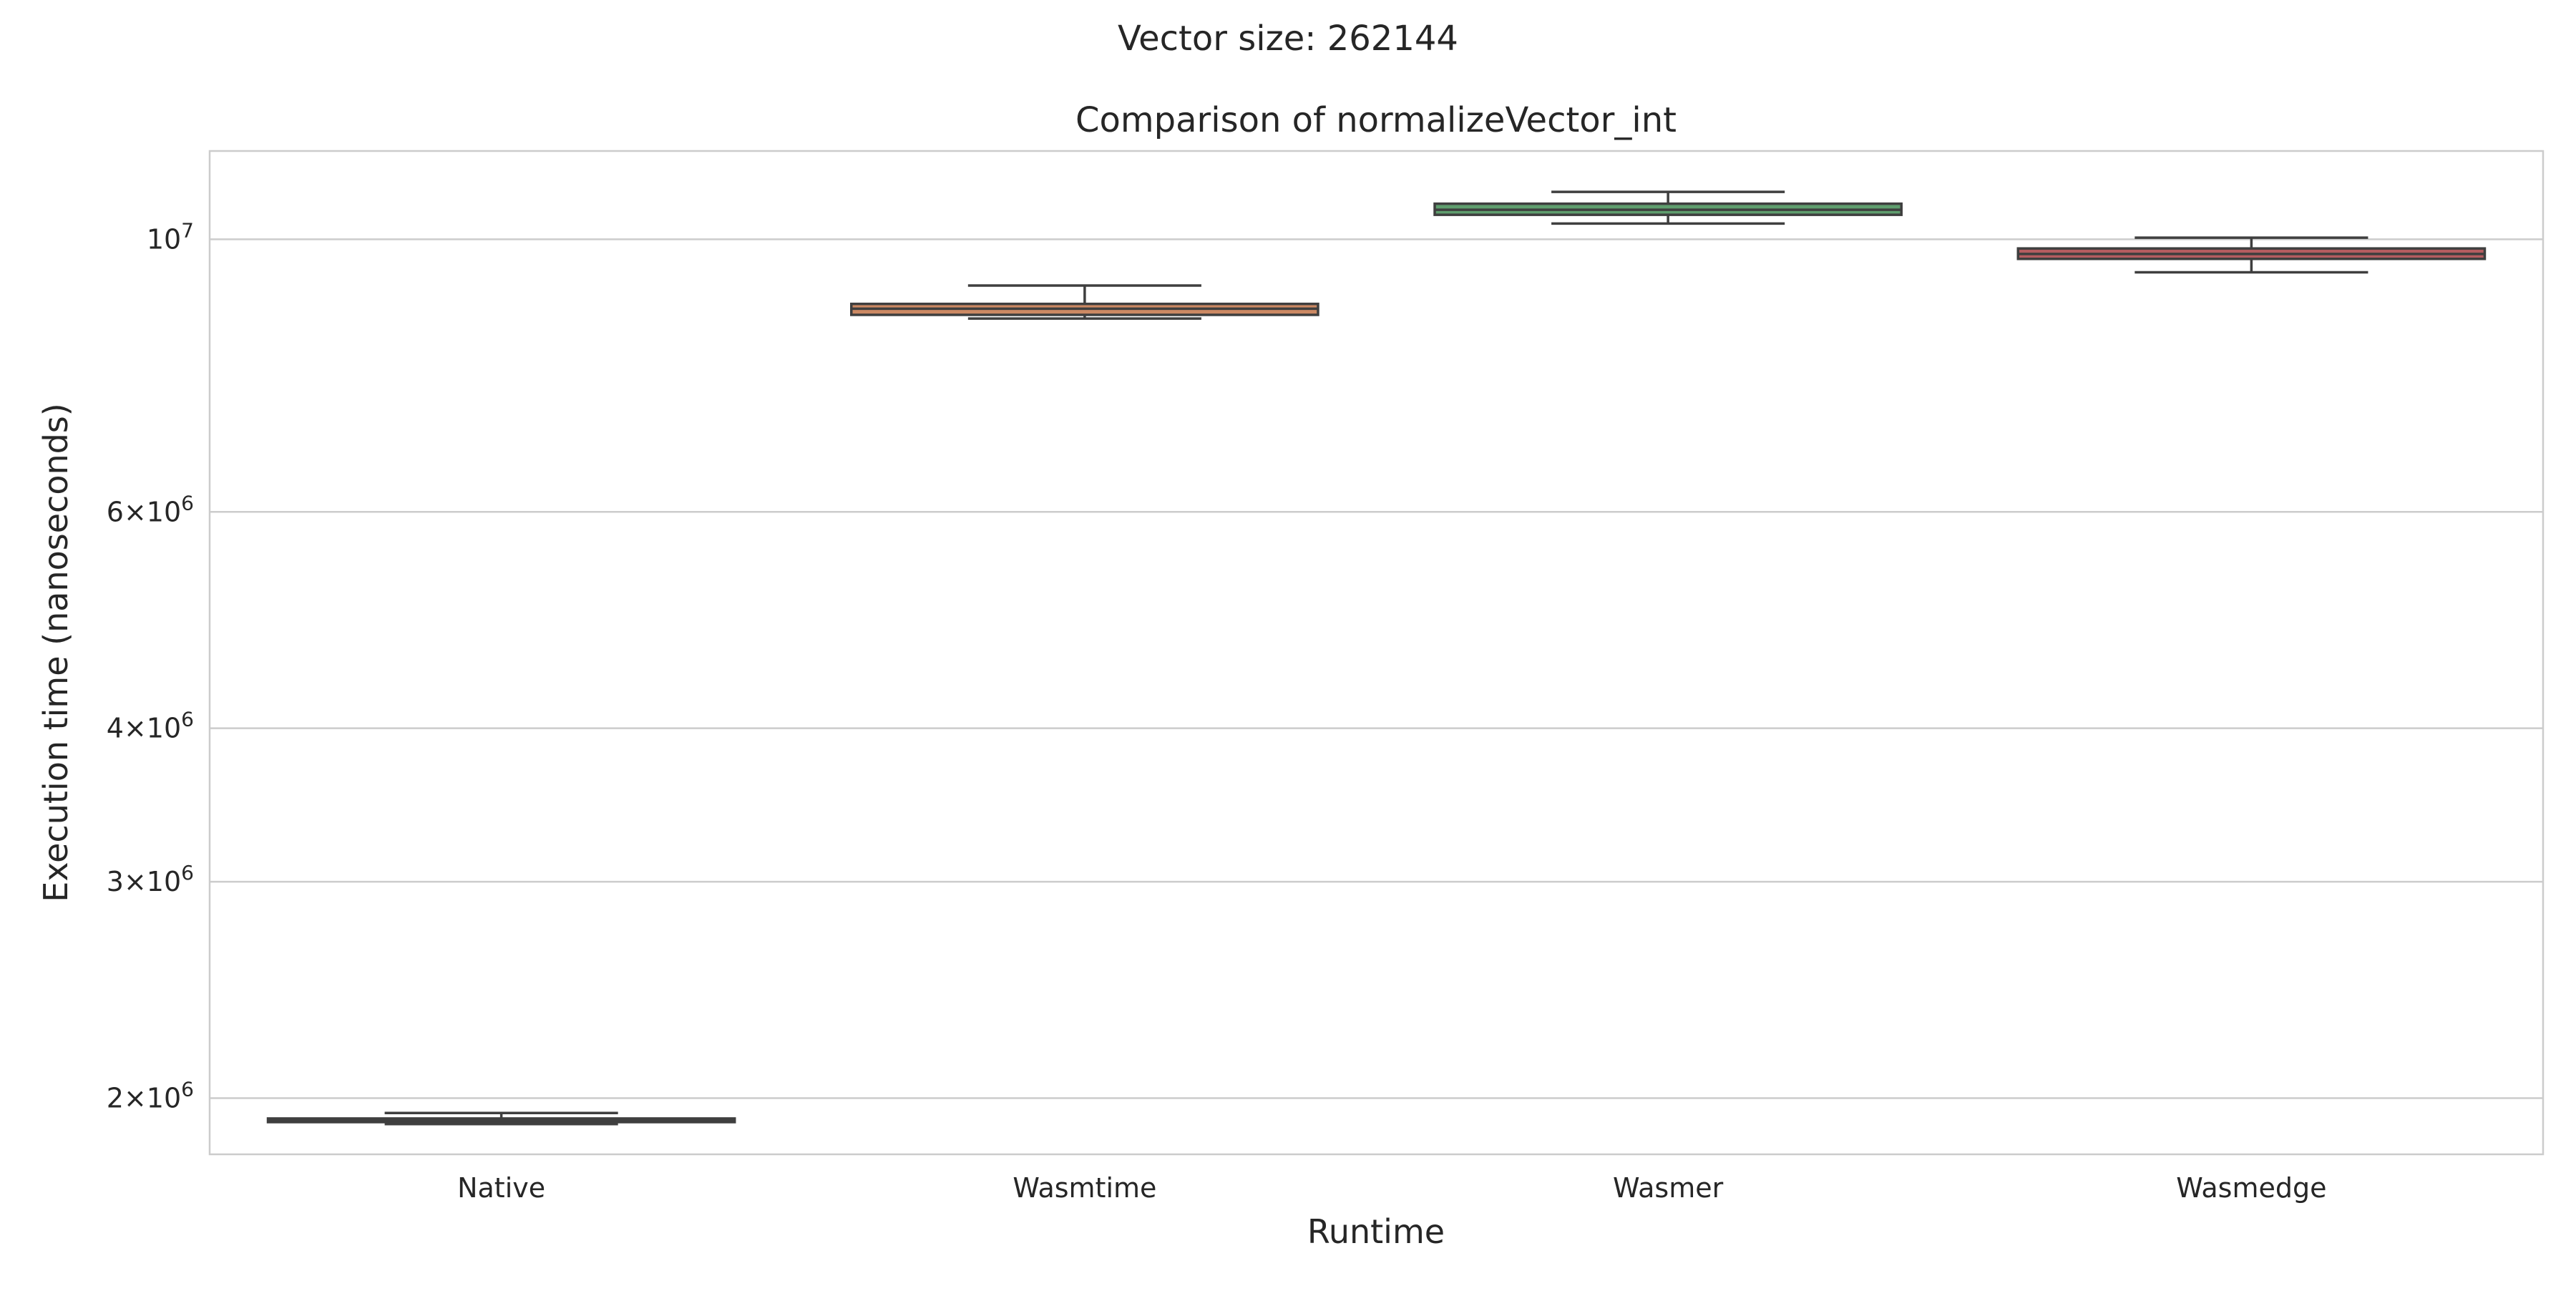 The width and height of the screenshot is (2576, 1291). What do you see at coordinates (170, 236) in the screenshot?
I see `y-tick-label: 107` at bounding box center [170, 236].